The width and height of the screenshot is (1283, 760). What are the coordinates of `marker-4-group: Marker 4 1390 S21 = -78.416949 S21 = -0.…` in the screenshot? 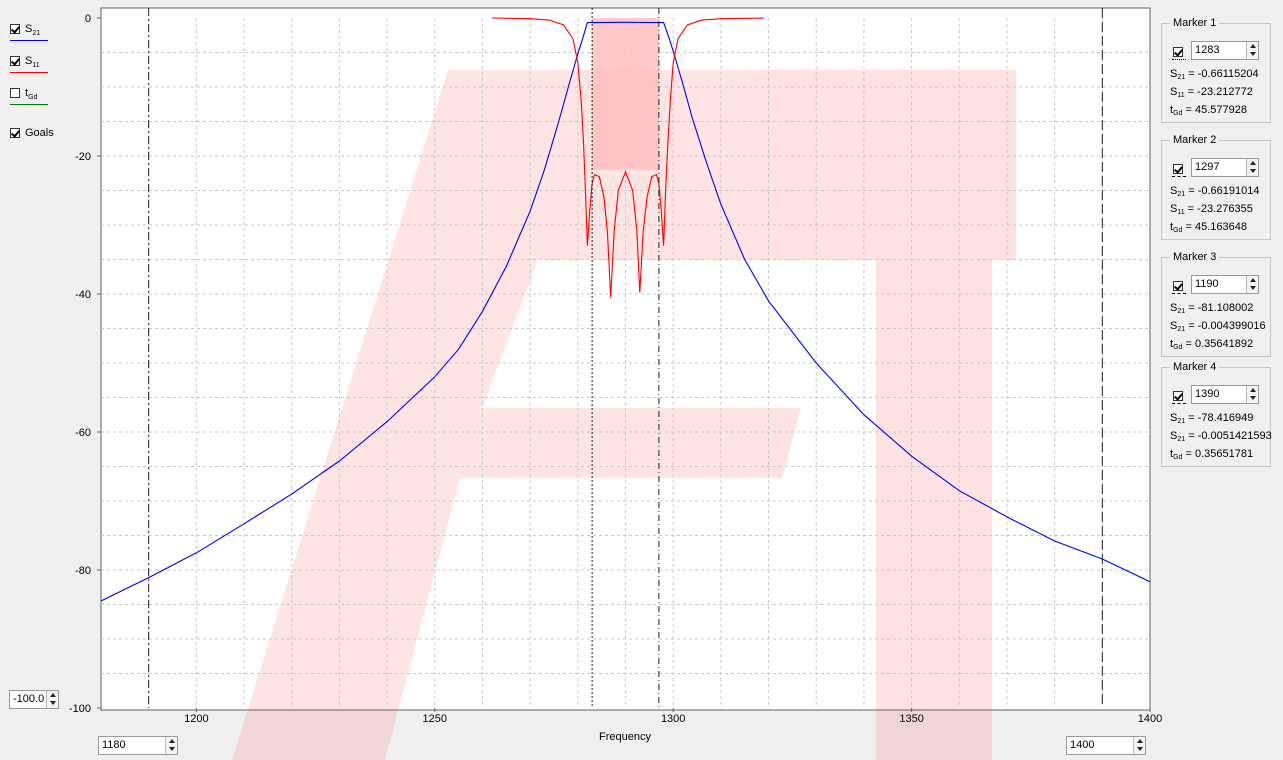 It's located at (1216, 414).